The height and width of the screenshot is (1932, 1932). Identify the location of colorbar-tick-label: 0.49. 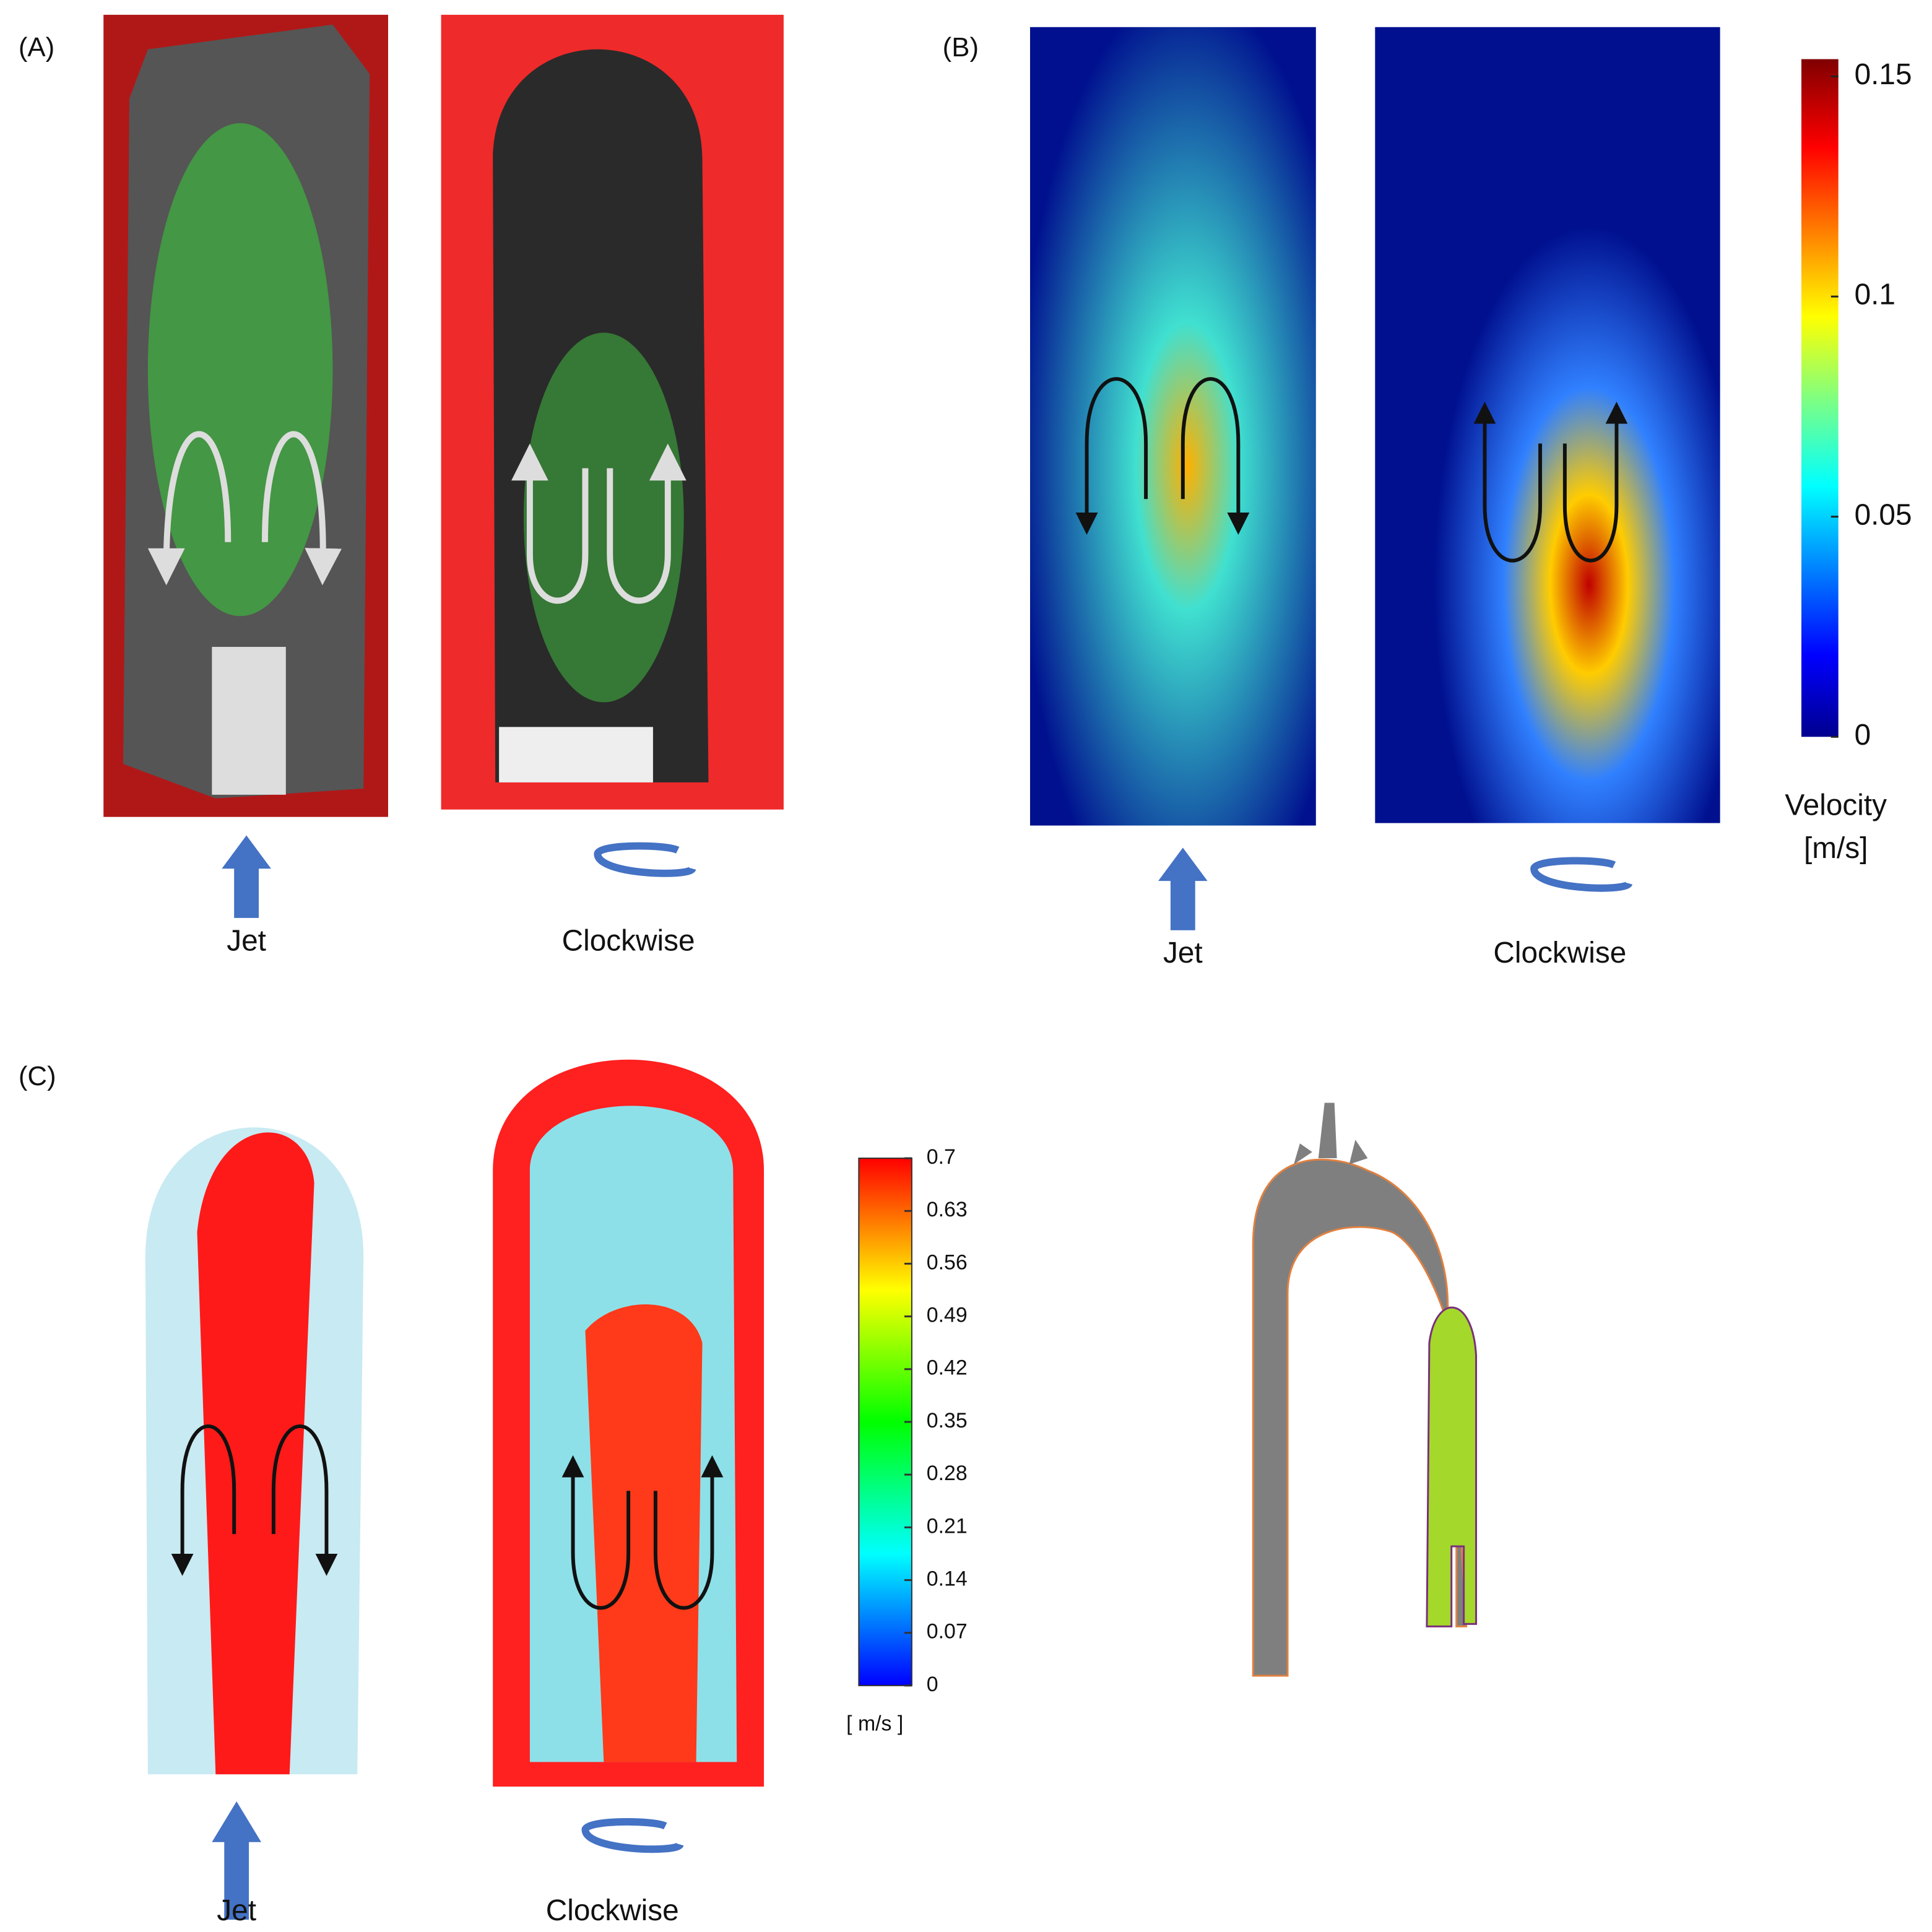
(947, 1315).